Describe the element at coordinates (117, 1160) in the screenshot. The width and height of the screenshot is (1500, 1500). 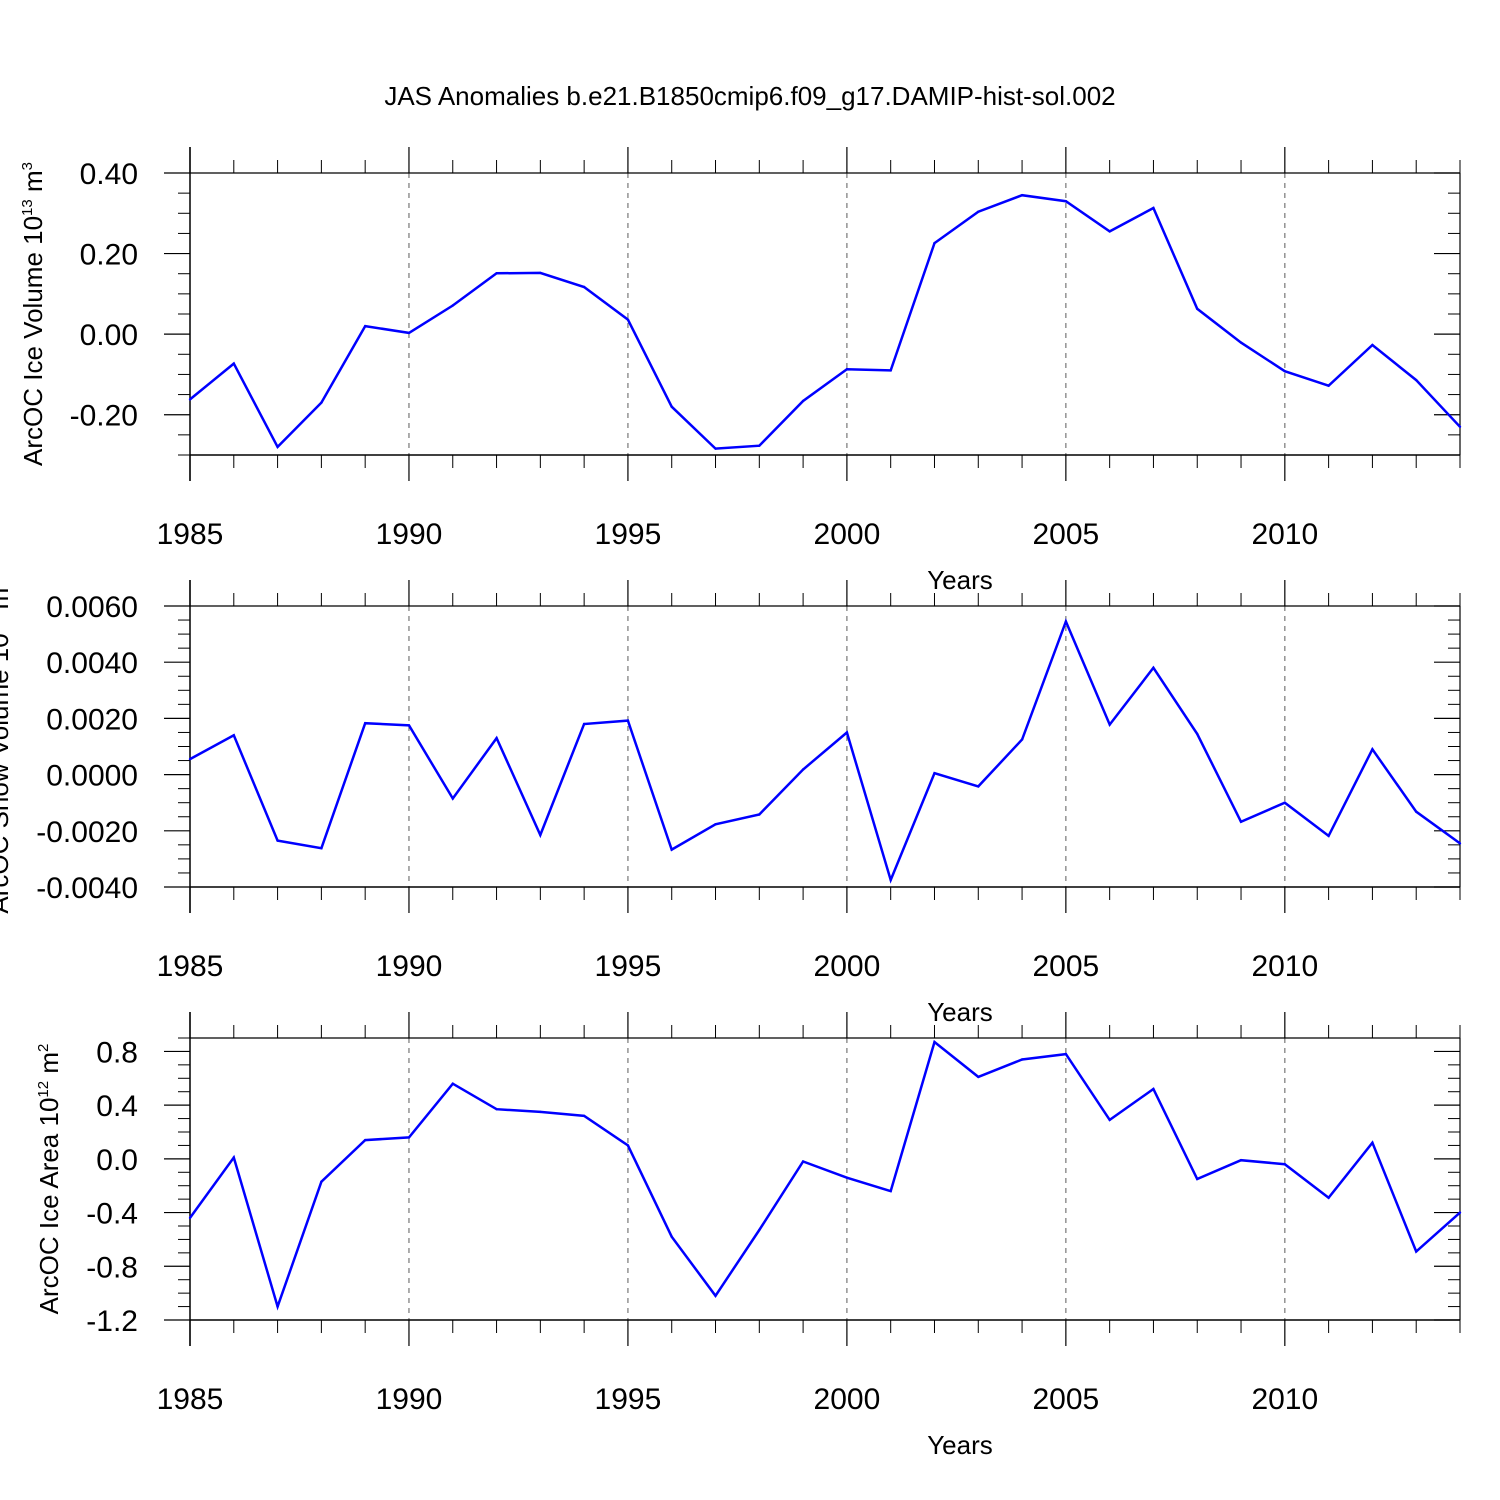
I see `y-tick-label: 0.0` at that location.